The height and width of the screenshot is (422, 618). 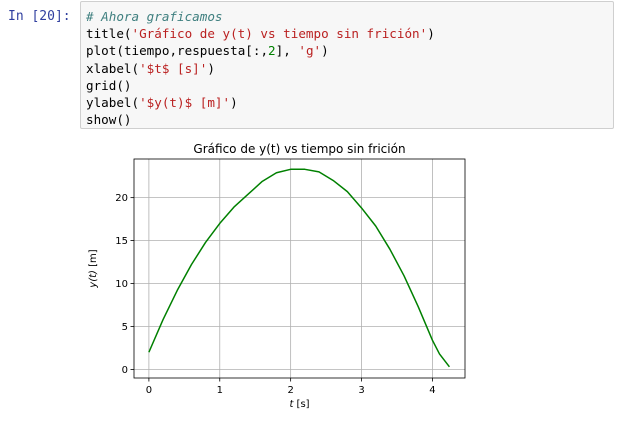 I want to click on x-tick-label: 1, so click(x=220, y=390).